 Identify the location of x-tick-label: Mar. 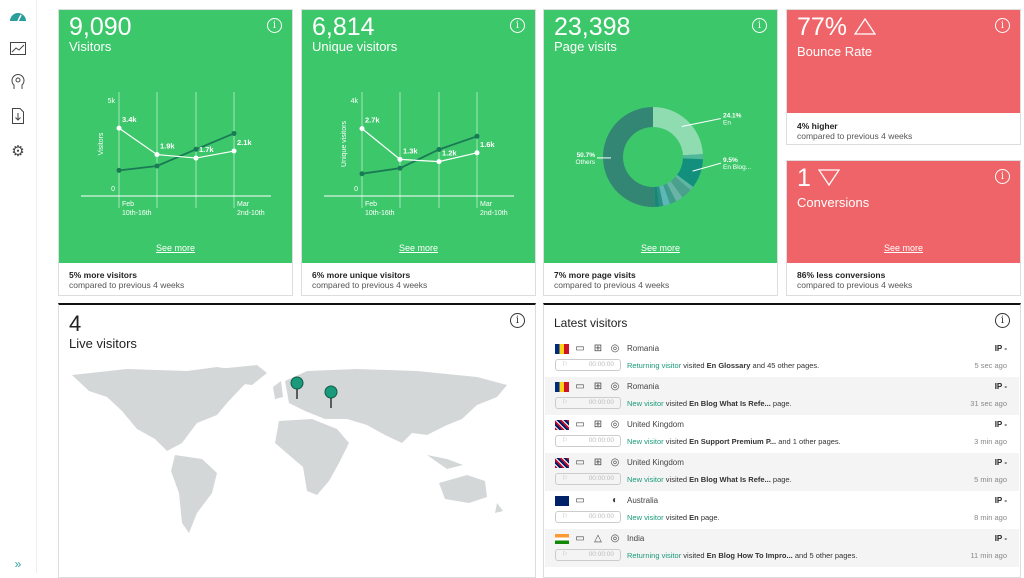
(243, 204).